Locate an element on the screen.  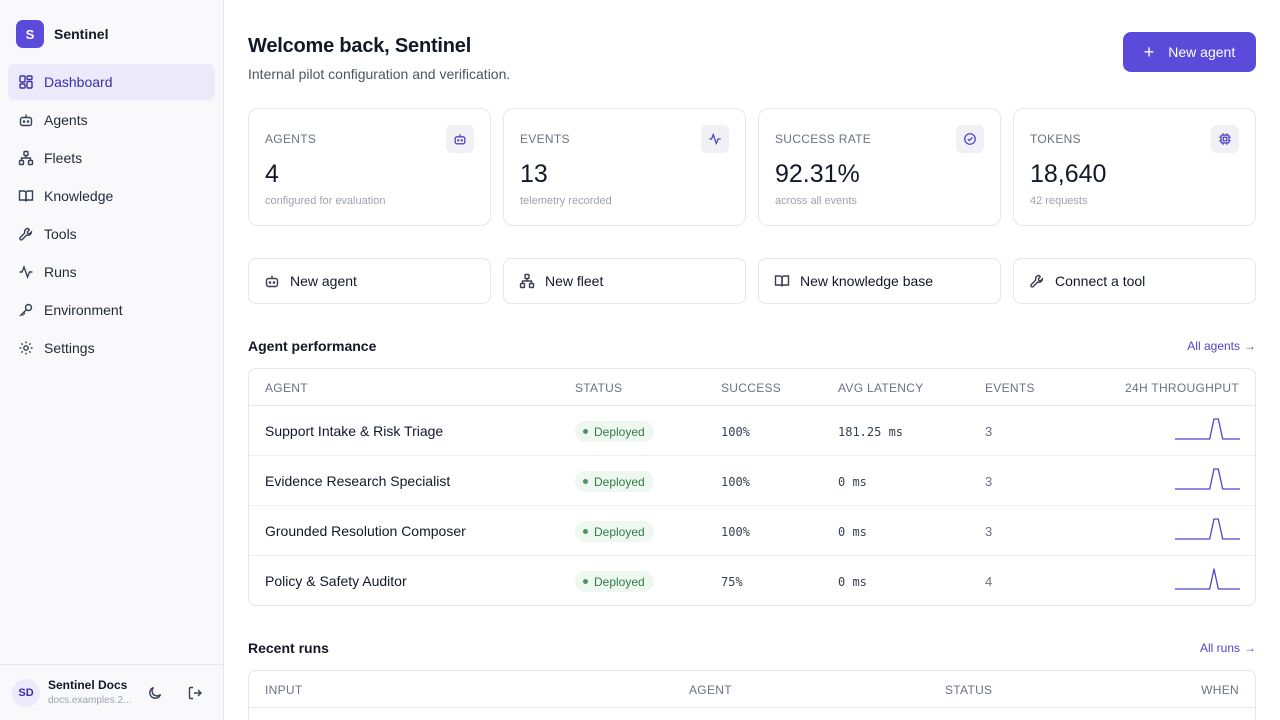
moon-icon is located at coordinates (155, 693).